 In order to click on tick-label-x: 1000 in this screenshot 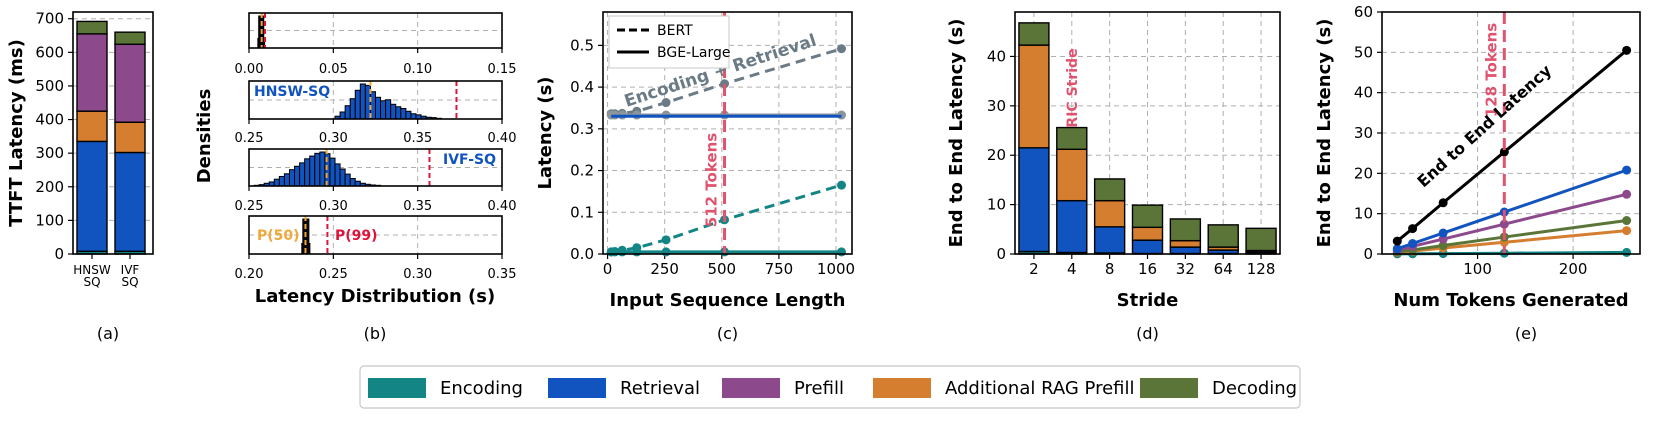, I will do `click(836, 269)`.